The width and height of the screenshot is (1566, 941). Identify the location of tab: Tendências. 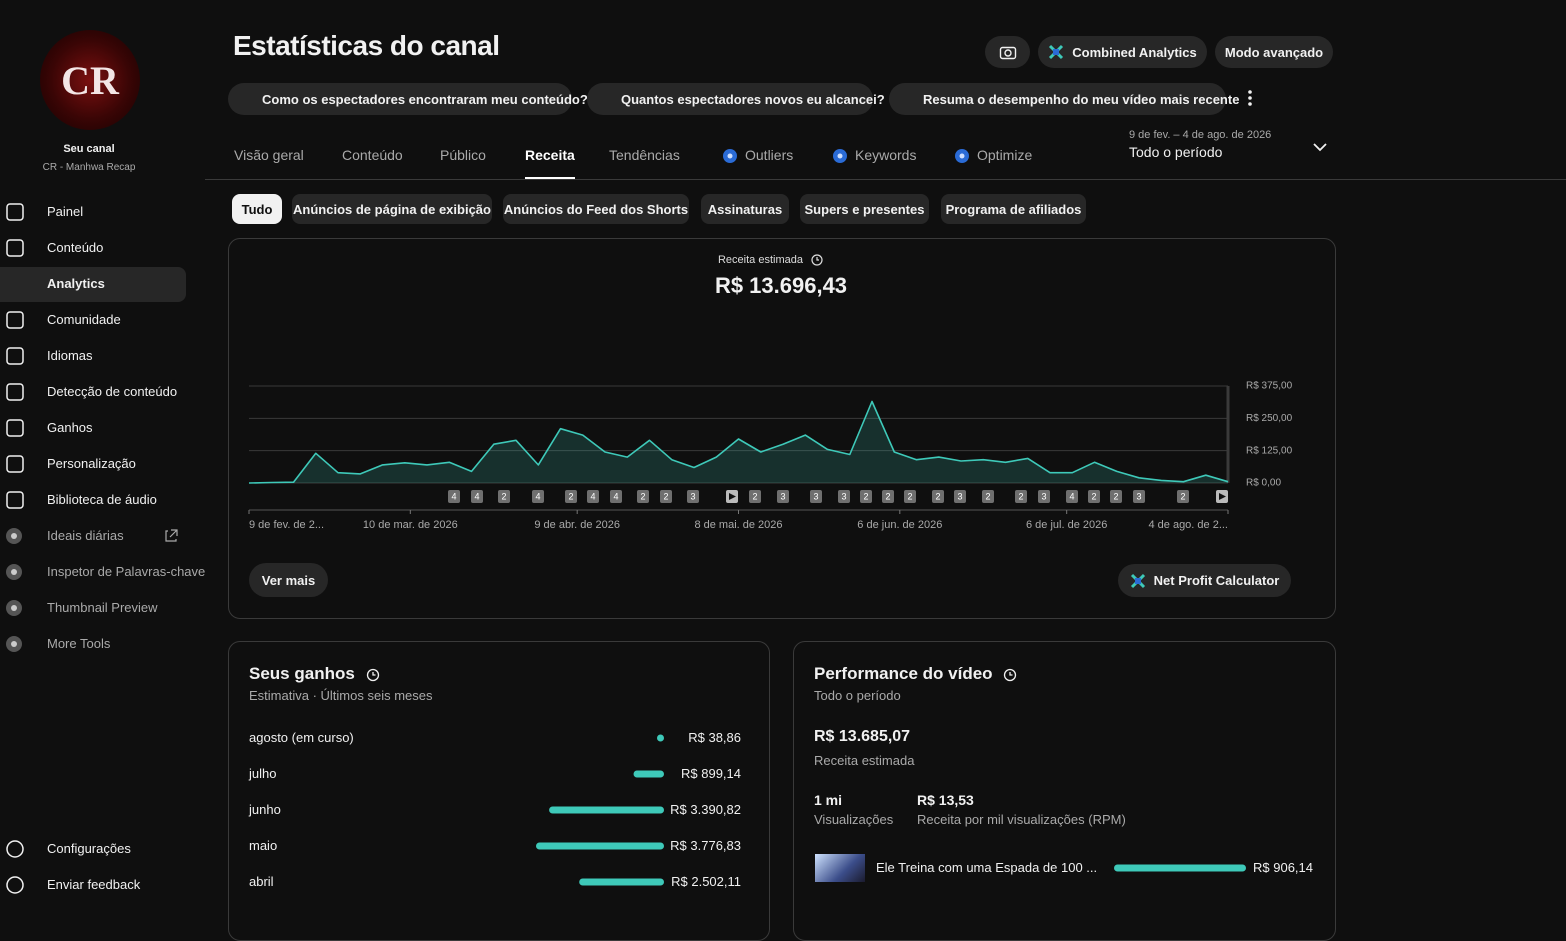
(644, 155).